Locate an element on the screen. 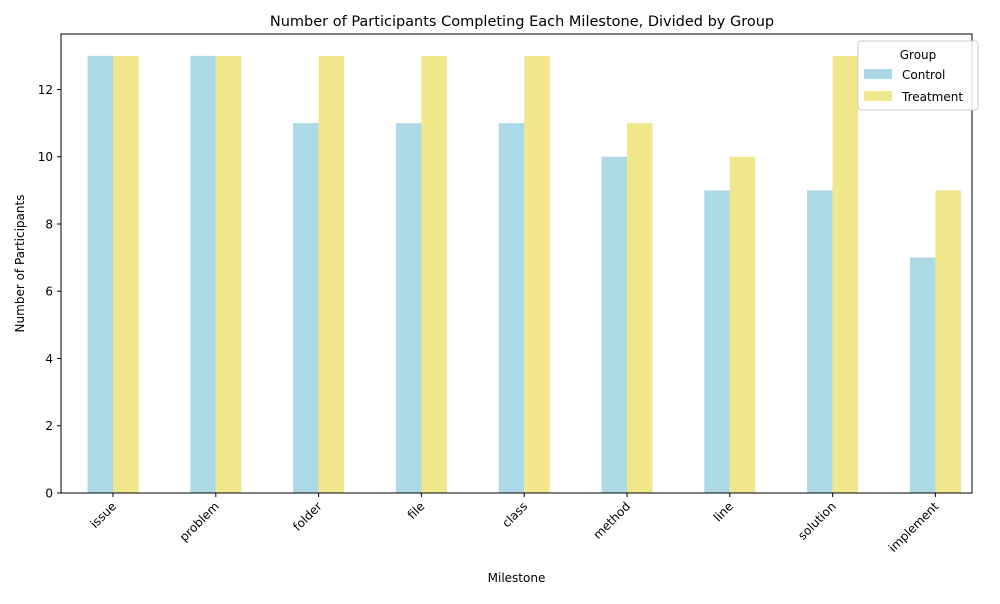  bar-treatment-line is located at coordinates (742, 325).